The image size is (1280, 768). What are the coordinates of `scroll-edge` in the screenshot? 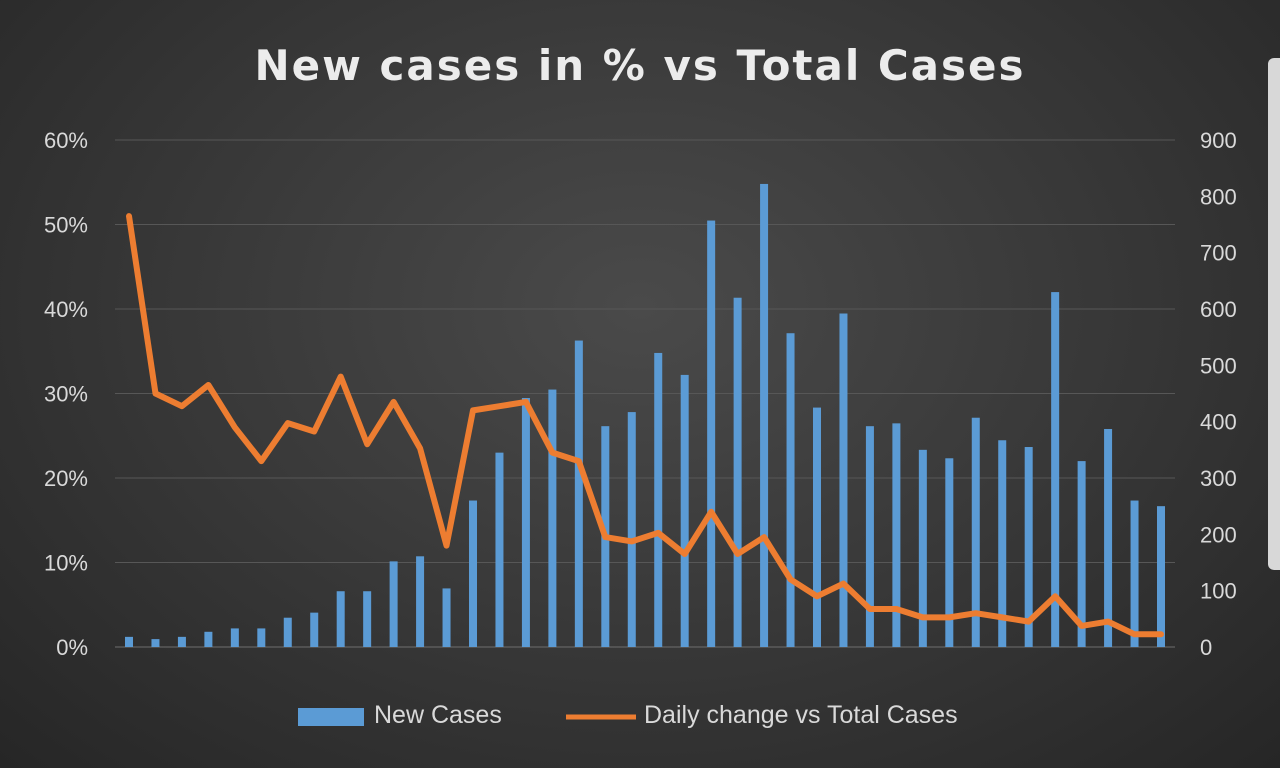 It's located at (1274, 314).